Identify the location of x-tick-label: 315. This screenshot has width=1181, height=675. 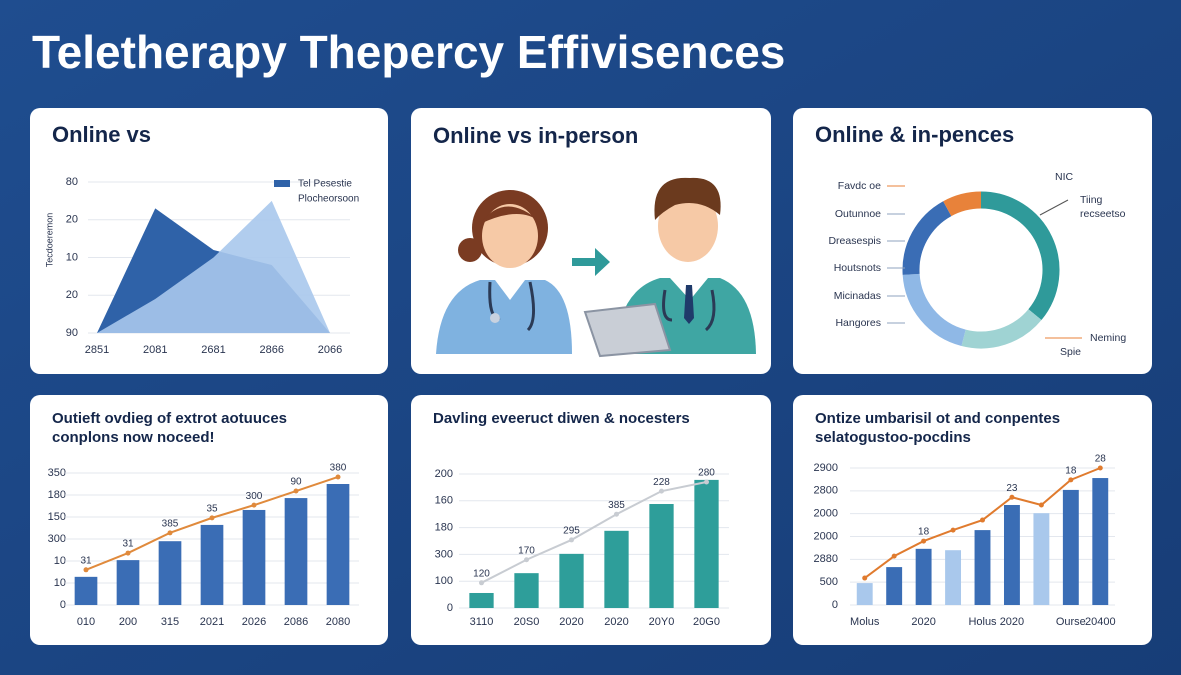
(170, 622).